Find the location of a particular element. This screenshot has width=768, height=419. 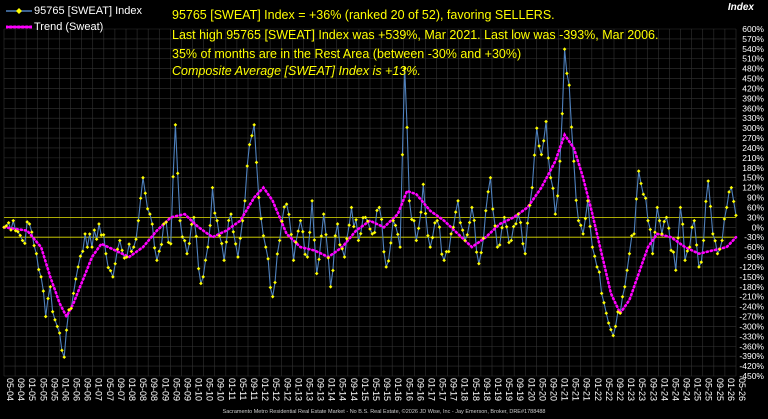

x-tick-label: 01-13 is located at coordinates (298, 389).